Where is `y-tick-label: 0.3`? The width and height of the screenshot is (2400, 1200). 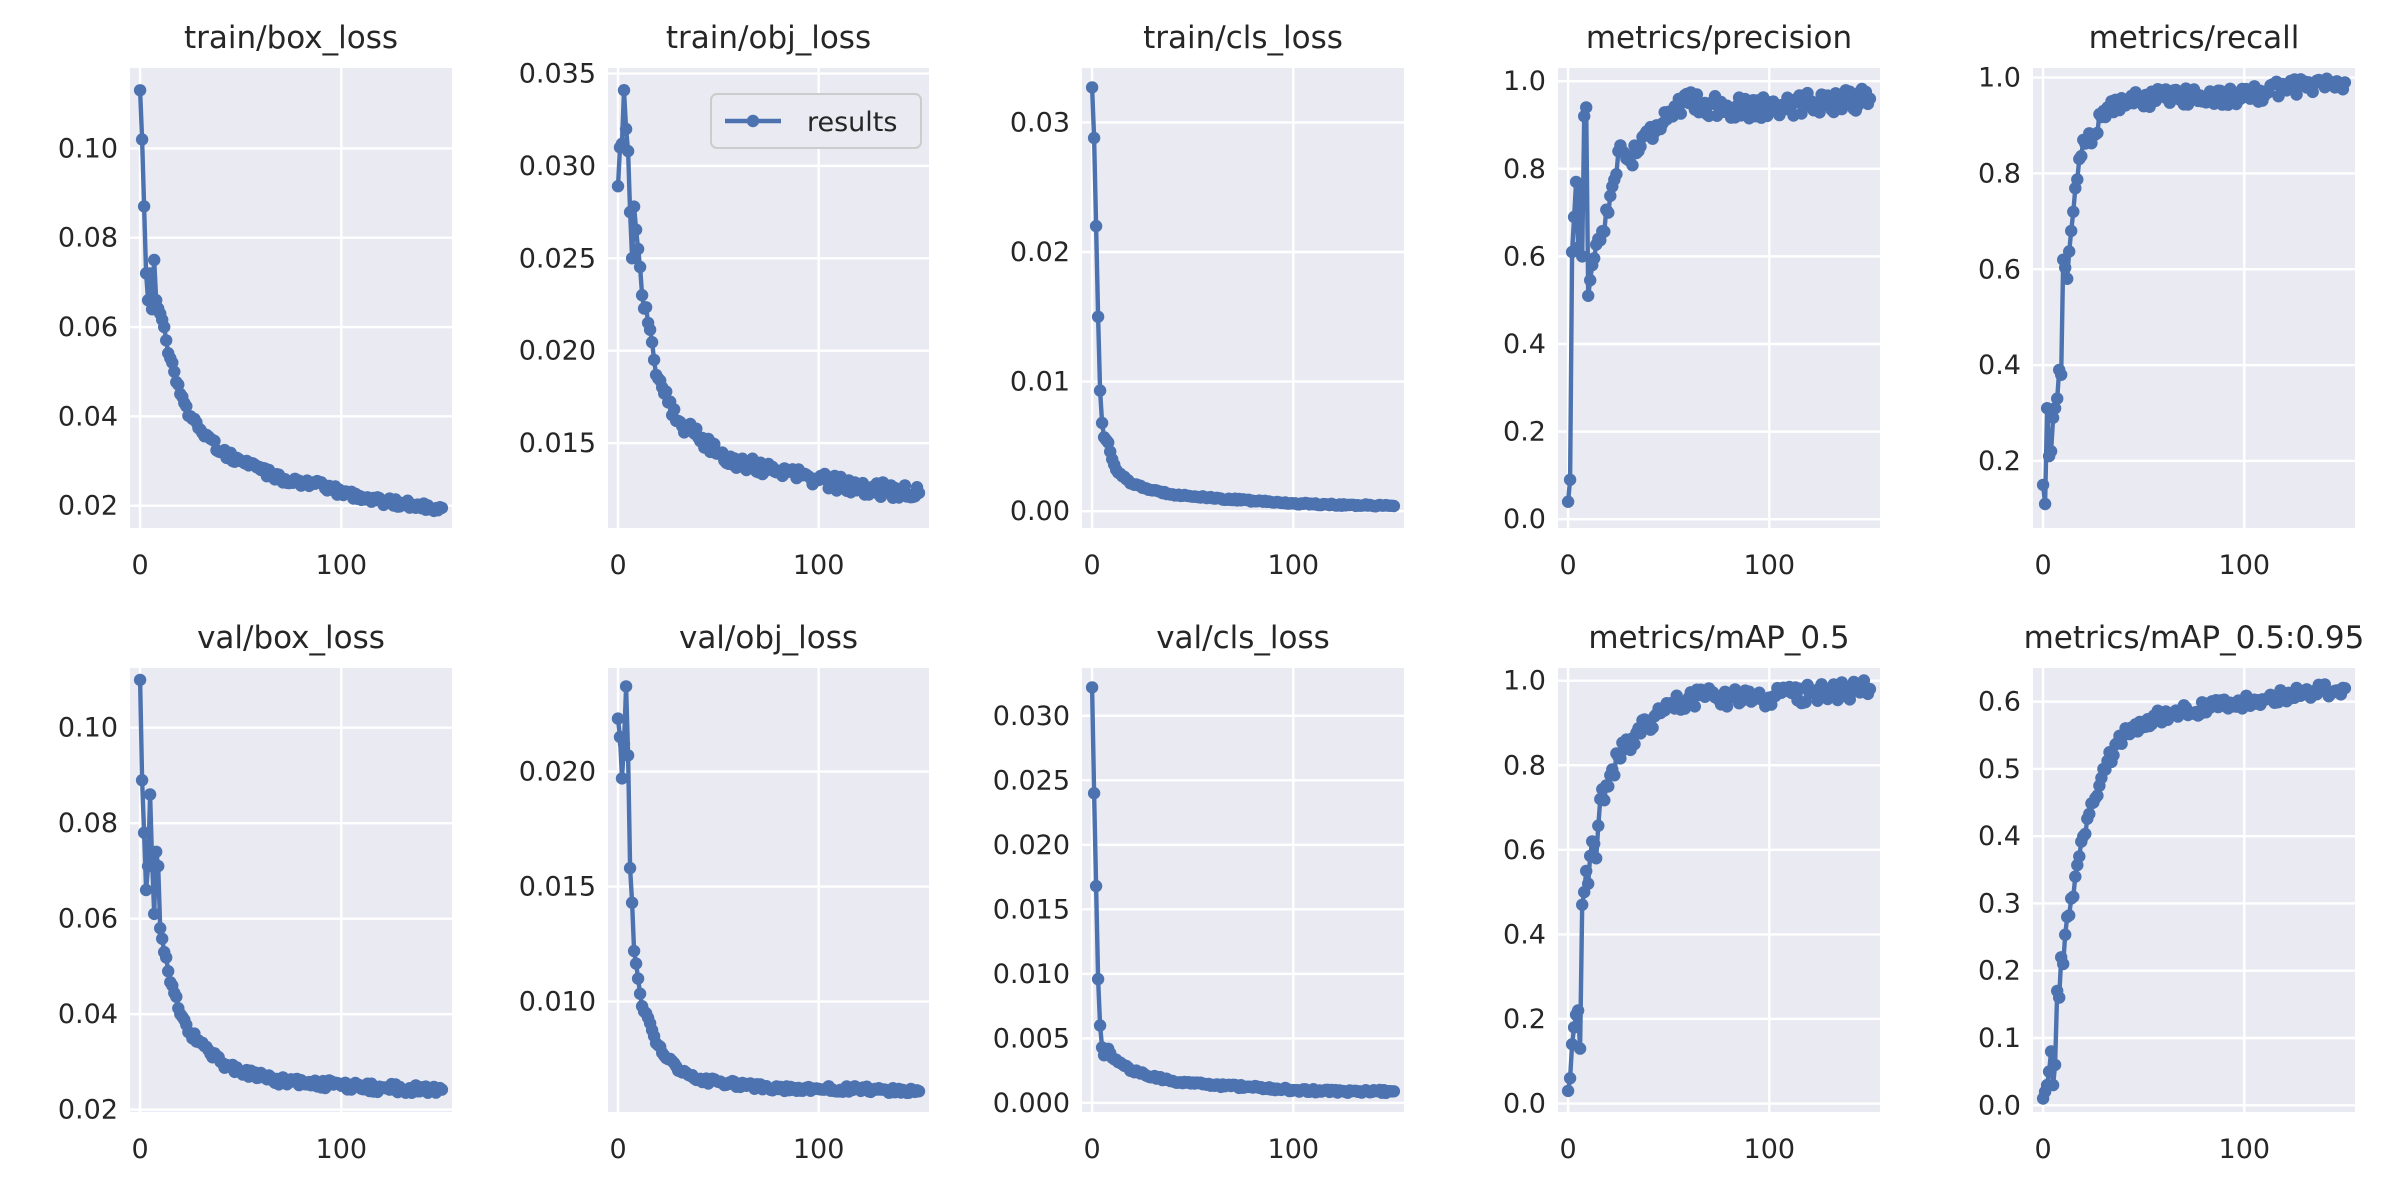
y-tick-label: 0.3 is located at coordinates (1999, 903).